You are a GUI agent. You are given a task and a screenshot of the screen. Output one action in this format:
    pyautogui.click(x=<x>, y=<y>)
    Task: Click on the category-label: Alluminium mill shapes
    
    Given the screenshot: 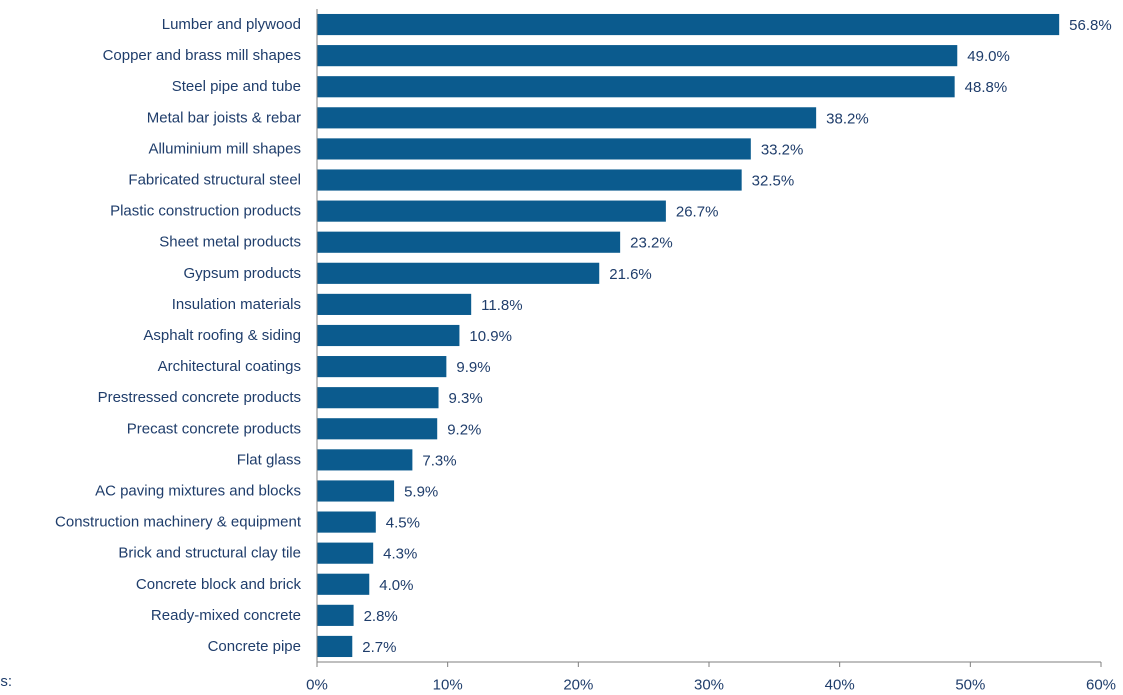 What is the action you would take?
    pyautogui.click(x=224, y=148)
    